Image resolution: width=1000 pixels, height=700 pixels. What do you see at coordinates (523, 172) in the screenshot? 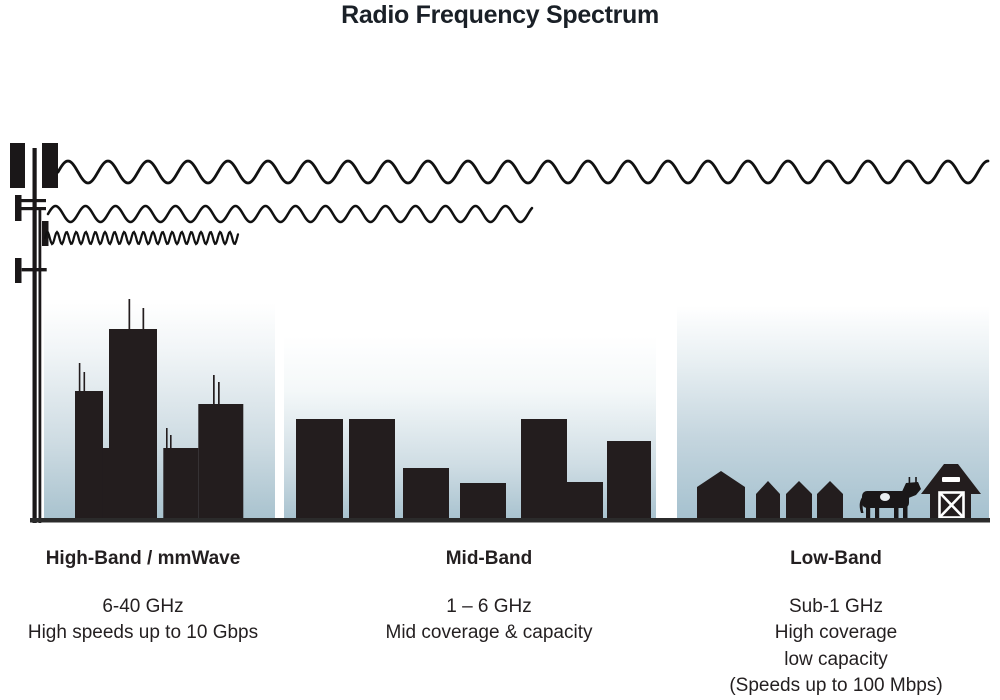
I see `low-band-wave` at bounding box center [523, 172].